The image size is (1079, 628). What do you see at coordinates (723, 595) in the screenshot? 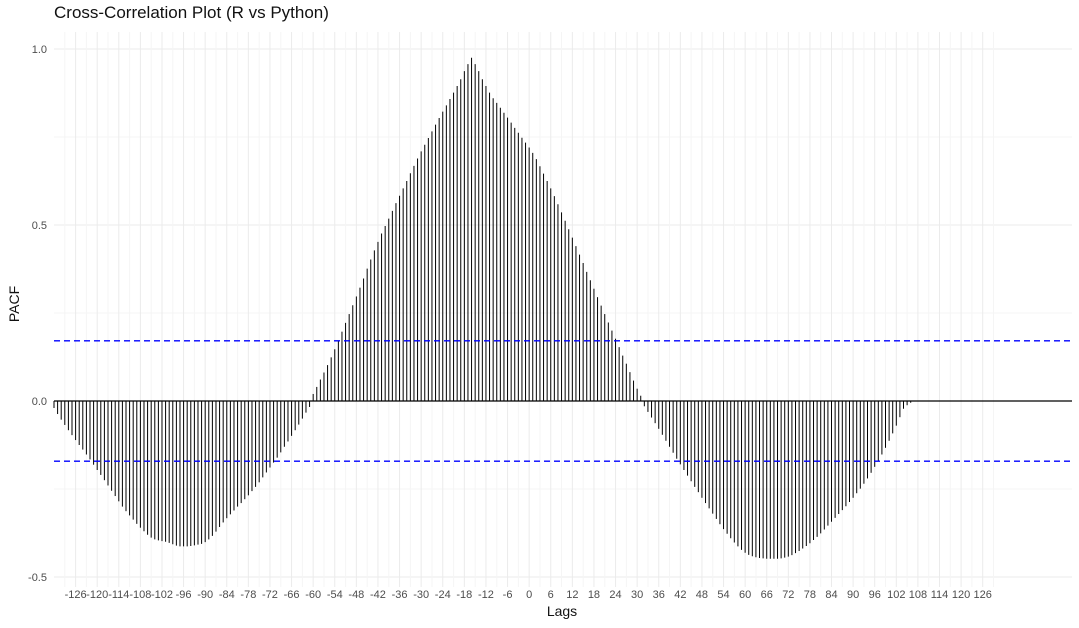
I see `x-tick-label: 54` at bounding box center [723, 595].